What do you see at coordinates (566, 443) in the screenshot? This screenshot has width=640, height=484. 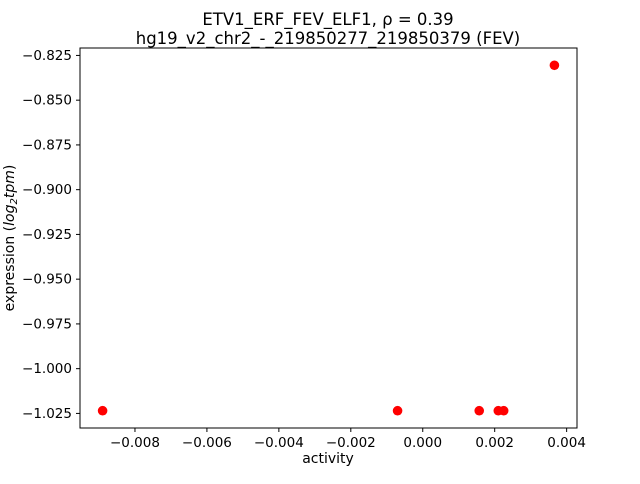 I see `x-tick-label: 0.004` at bounding box center [566, 443].